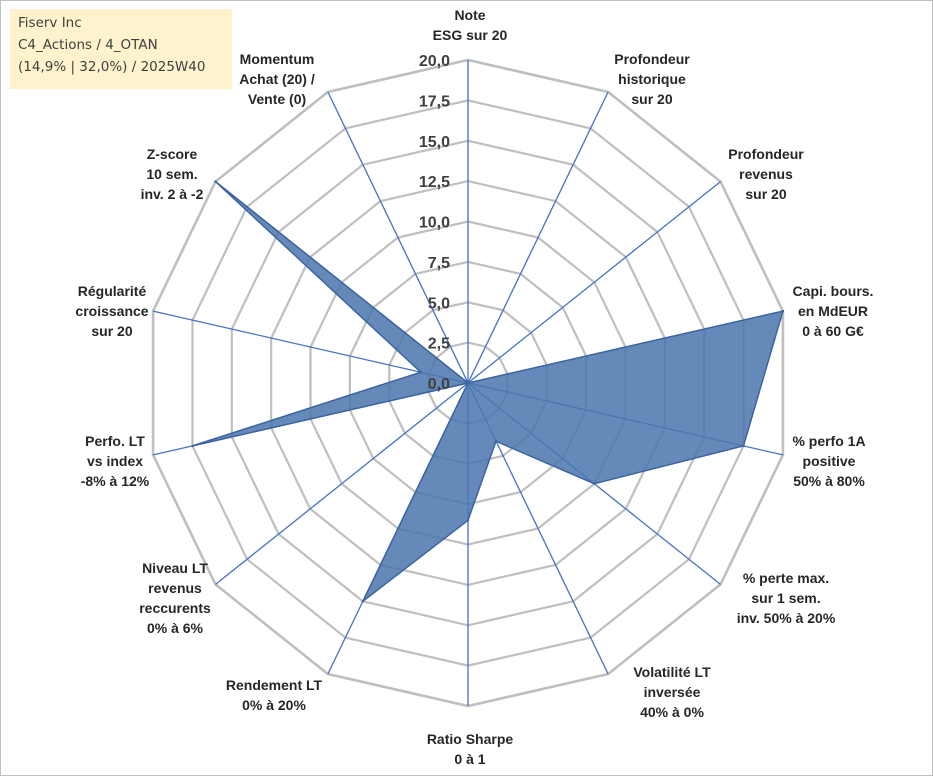 The image size is (933, 776). I want to click on axis-label-line: Vente (0), so click(277, 99).